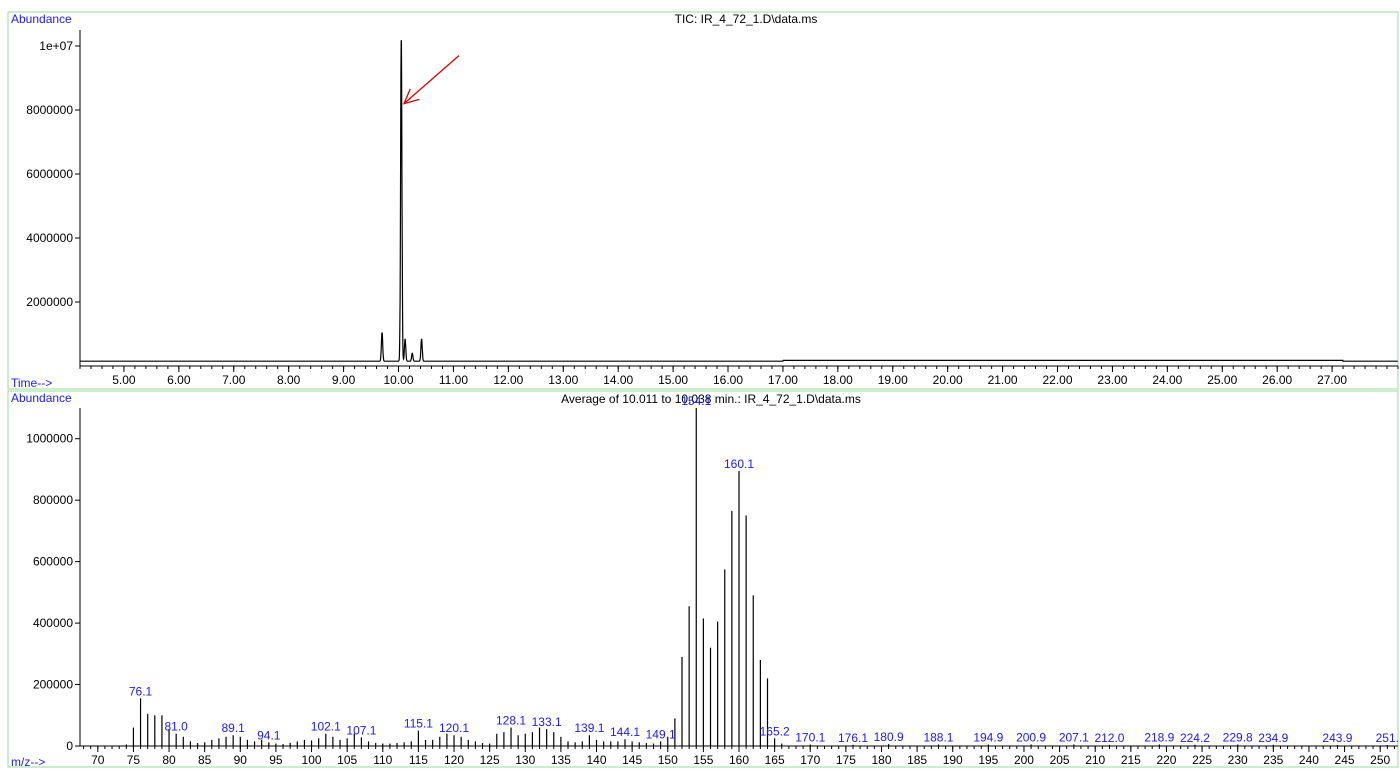 The width and height of the screenshot is (1400, 774). Describe the element at coordinates (893, 380) in the screenshot. I see `tic-x-tick-label: 19.00` at that location.